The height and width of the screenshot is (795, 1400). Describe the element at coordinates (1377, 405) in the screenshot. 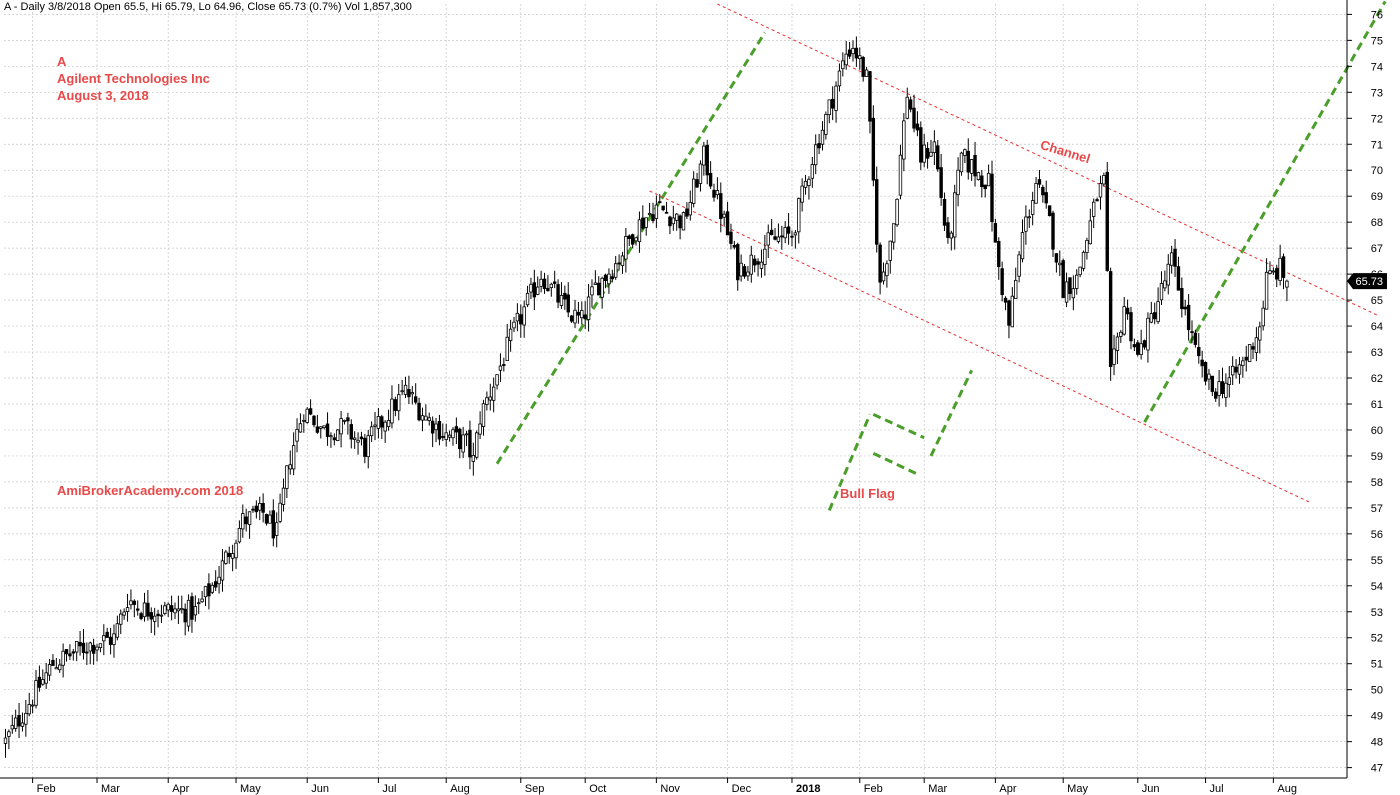

I see `y-tick-label: 61` at that location.